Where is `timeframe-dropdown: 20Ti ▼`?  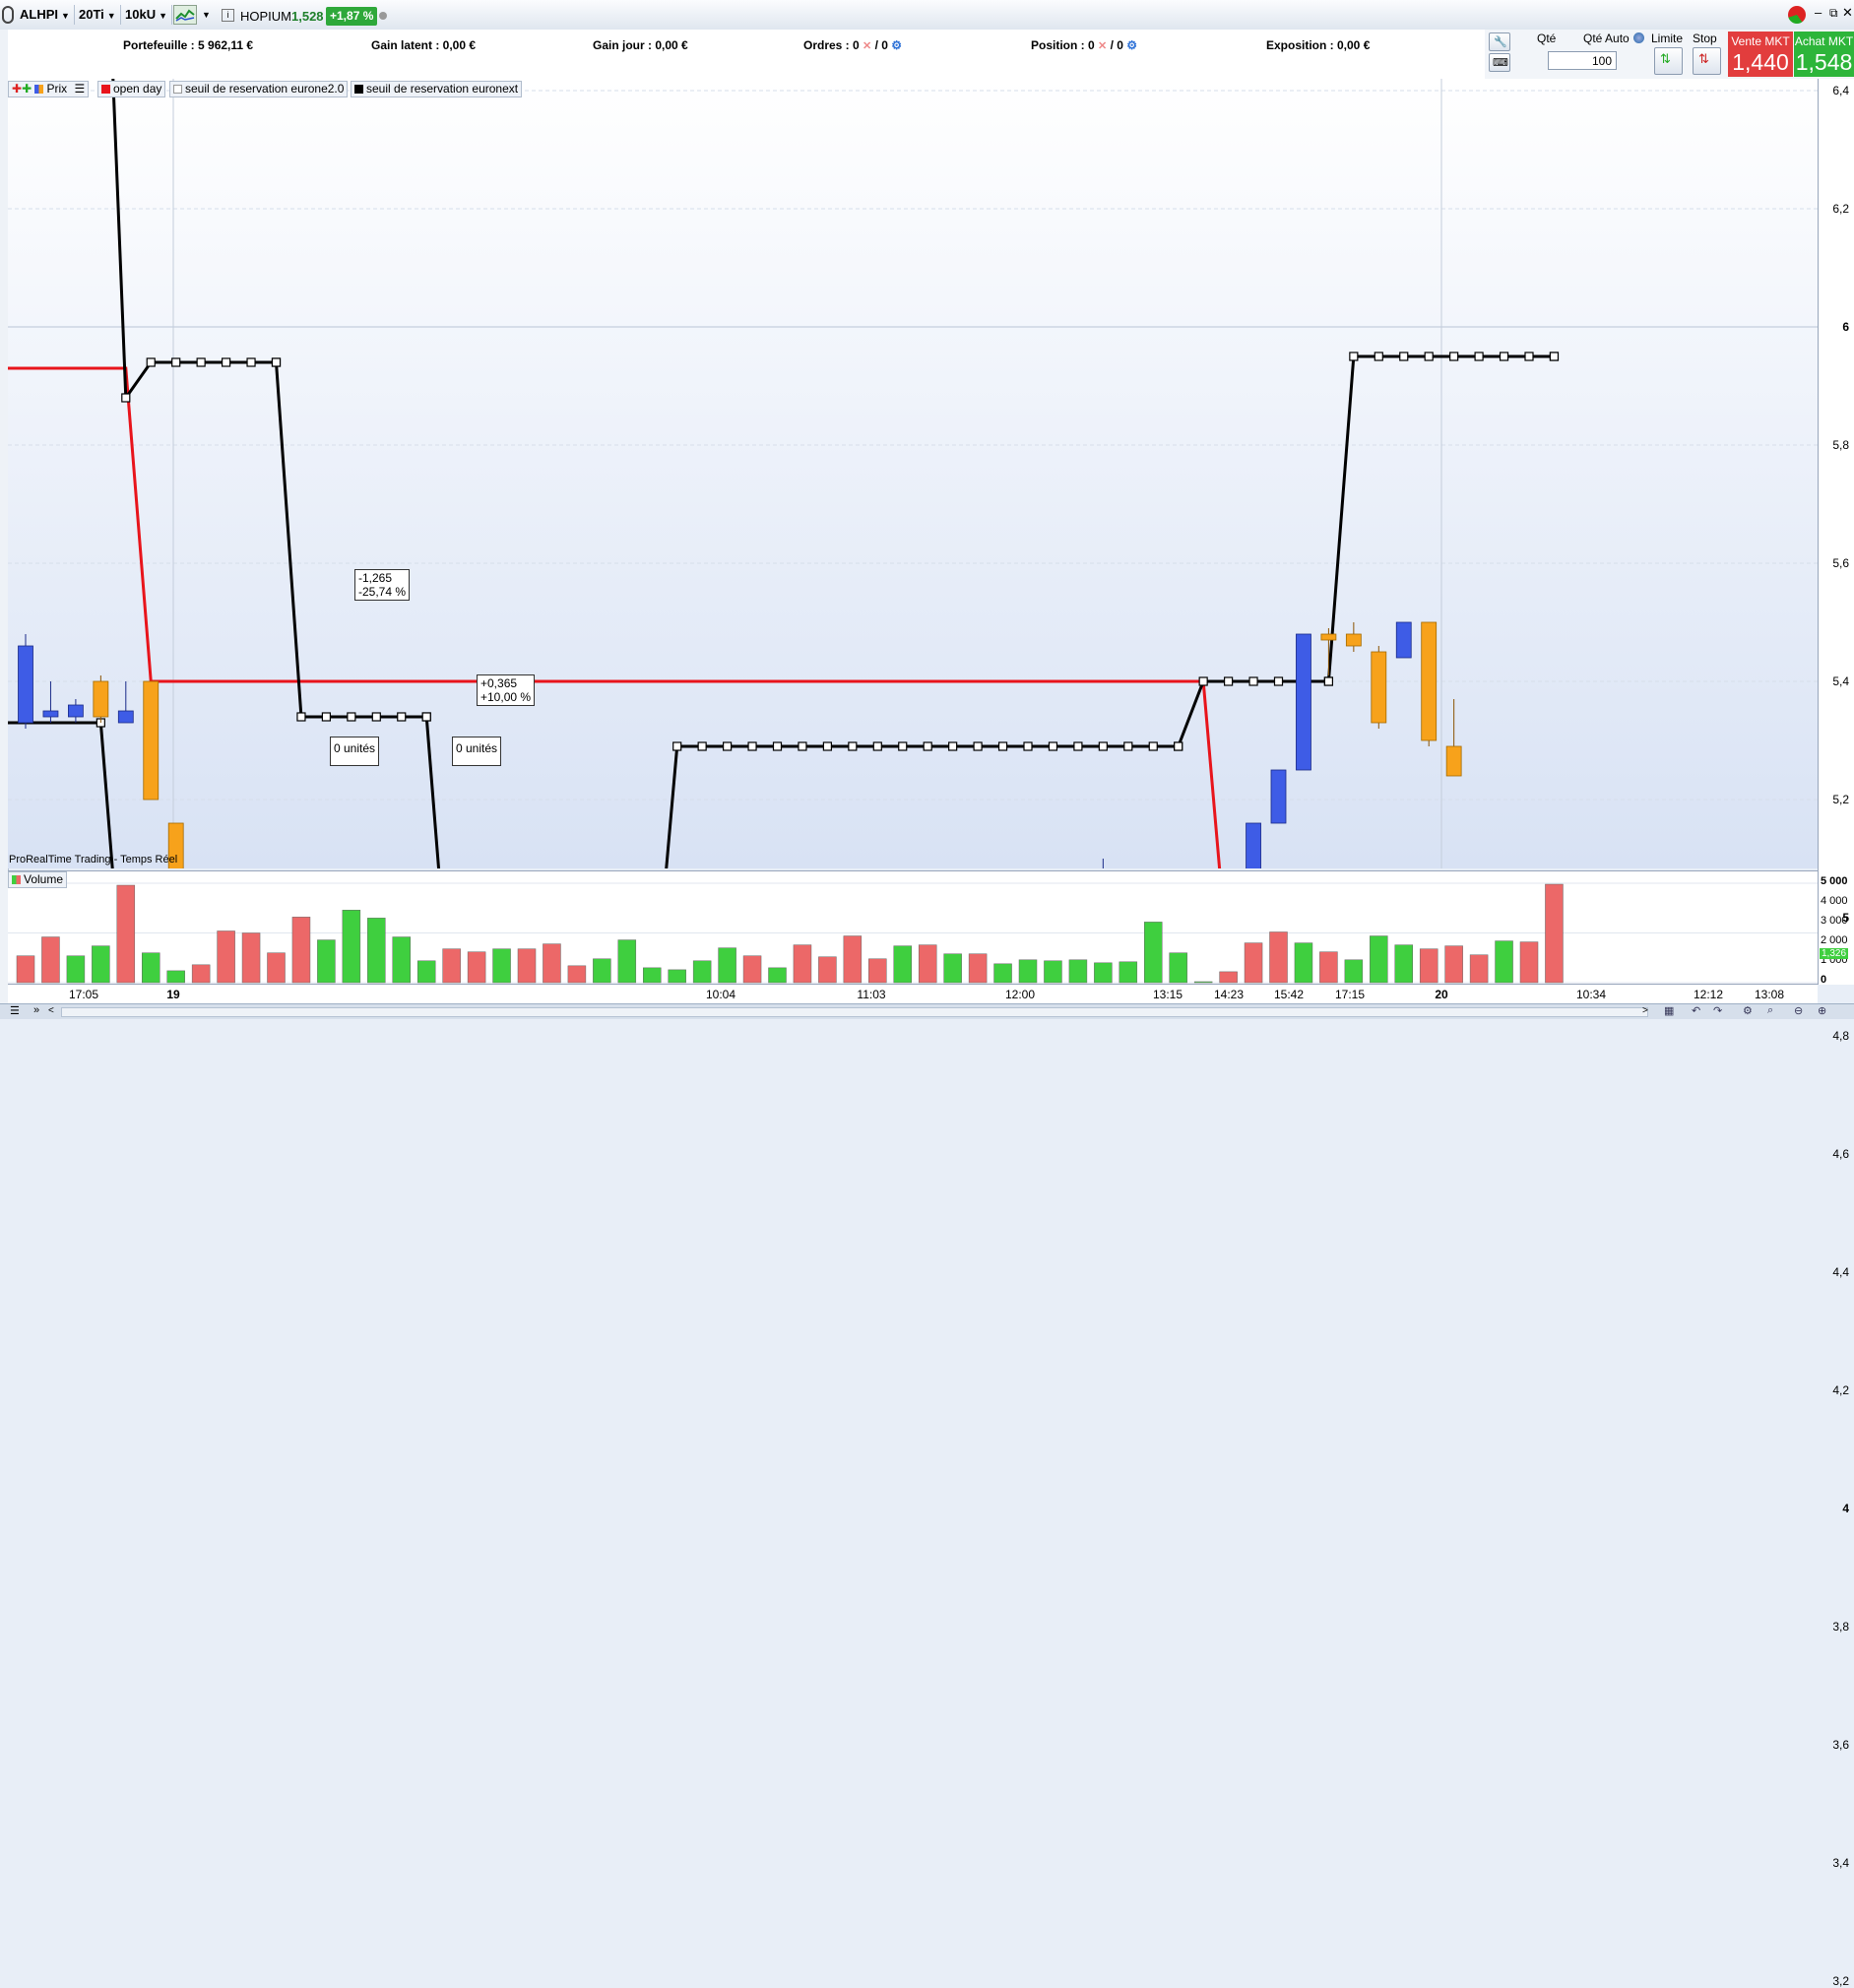 timeframe-dropdown: 20Ti ▼ is located at coordinates (98, 15).